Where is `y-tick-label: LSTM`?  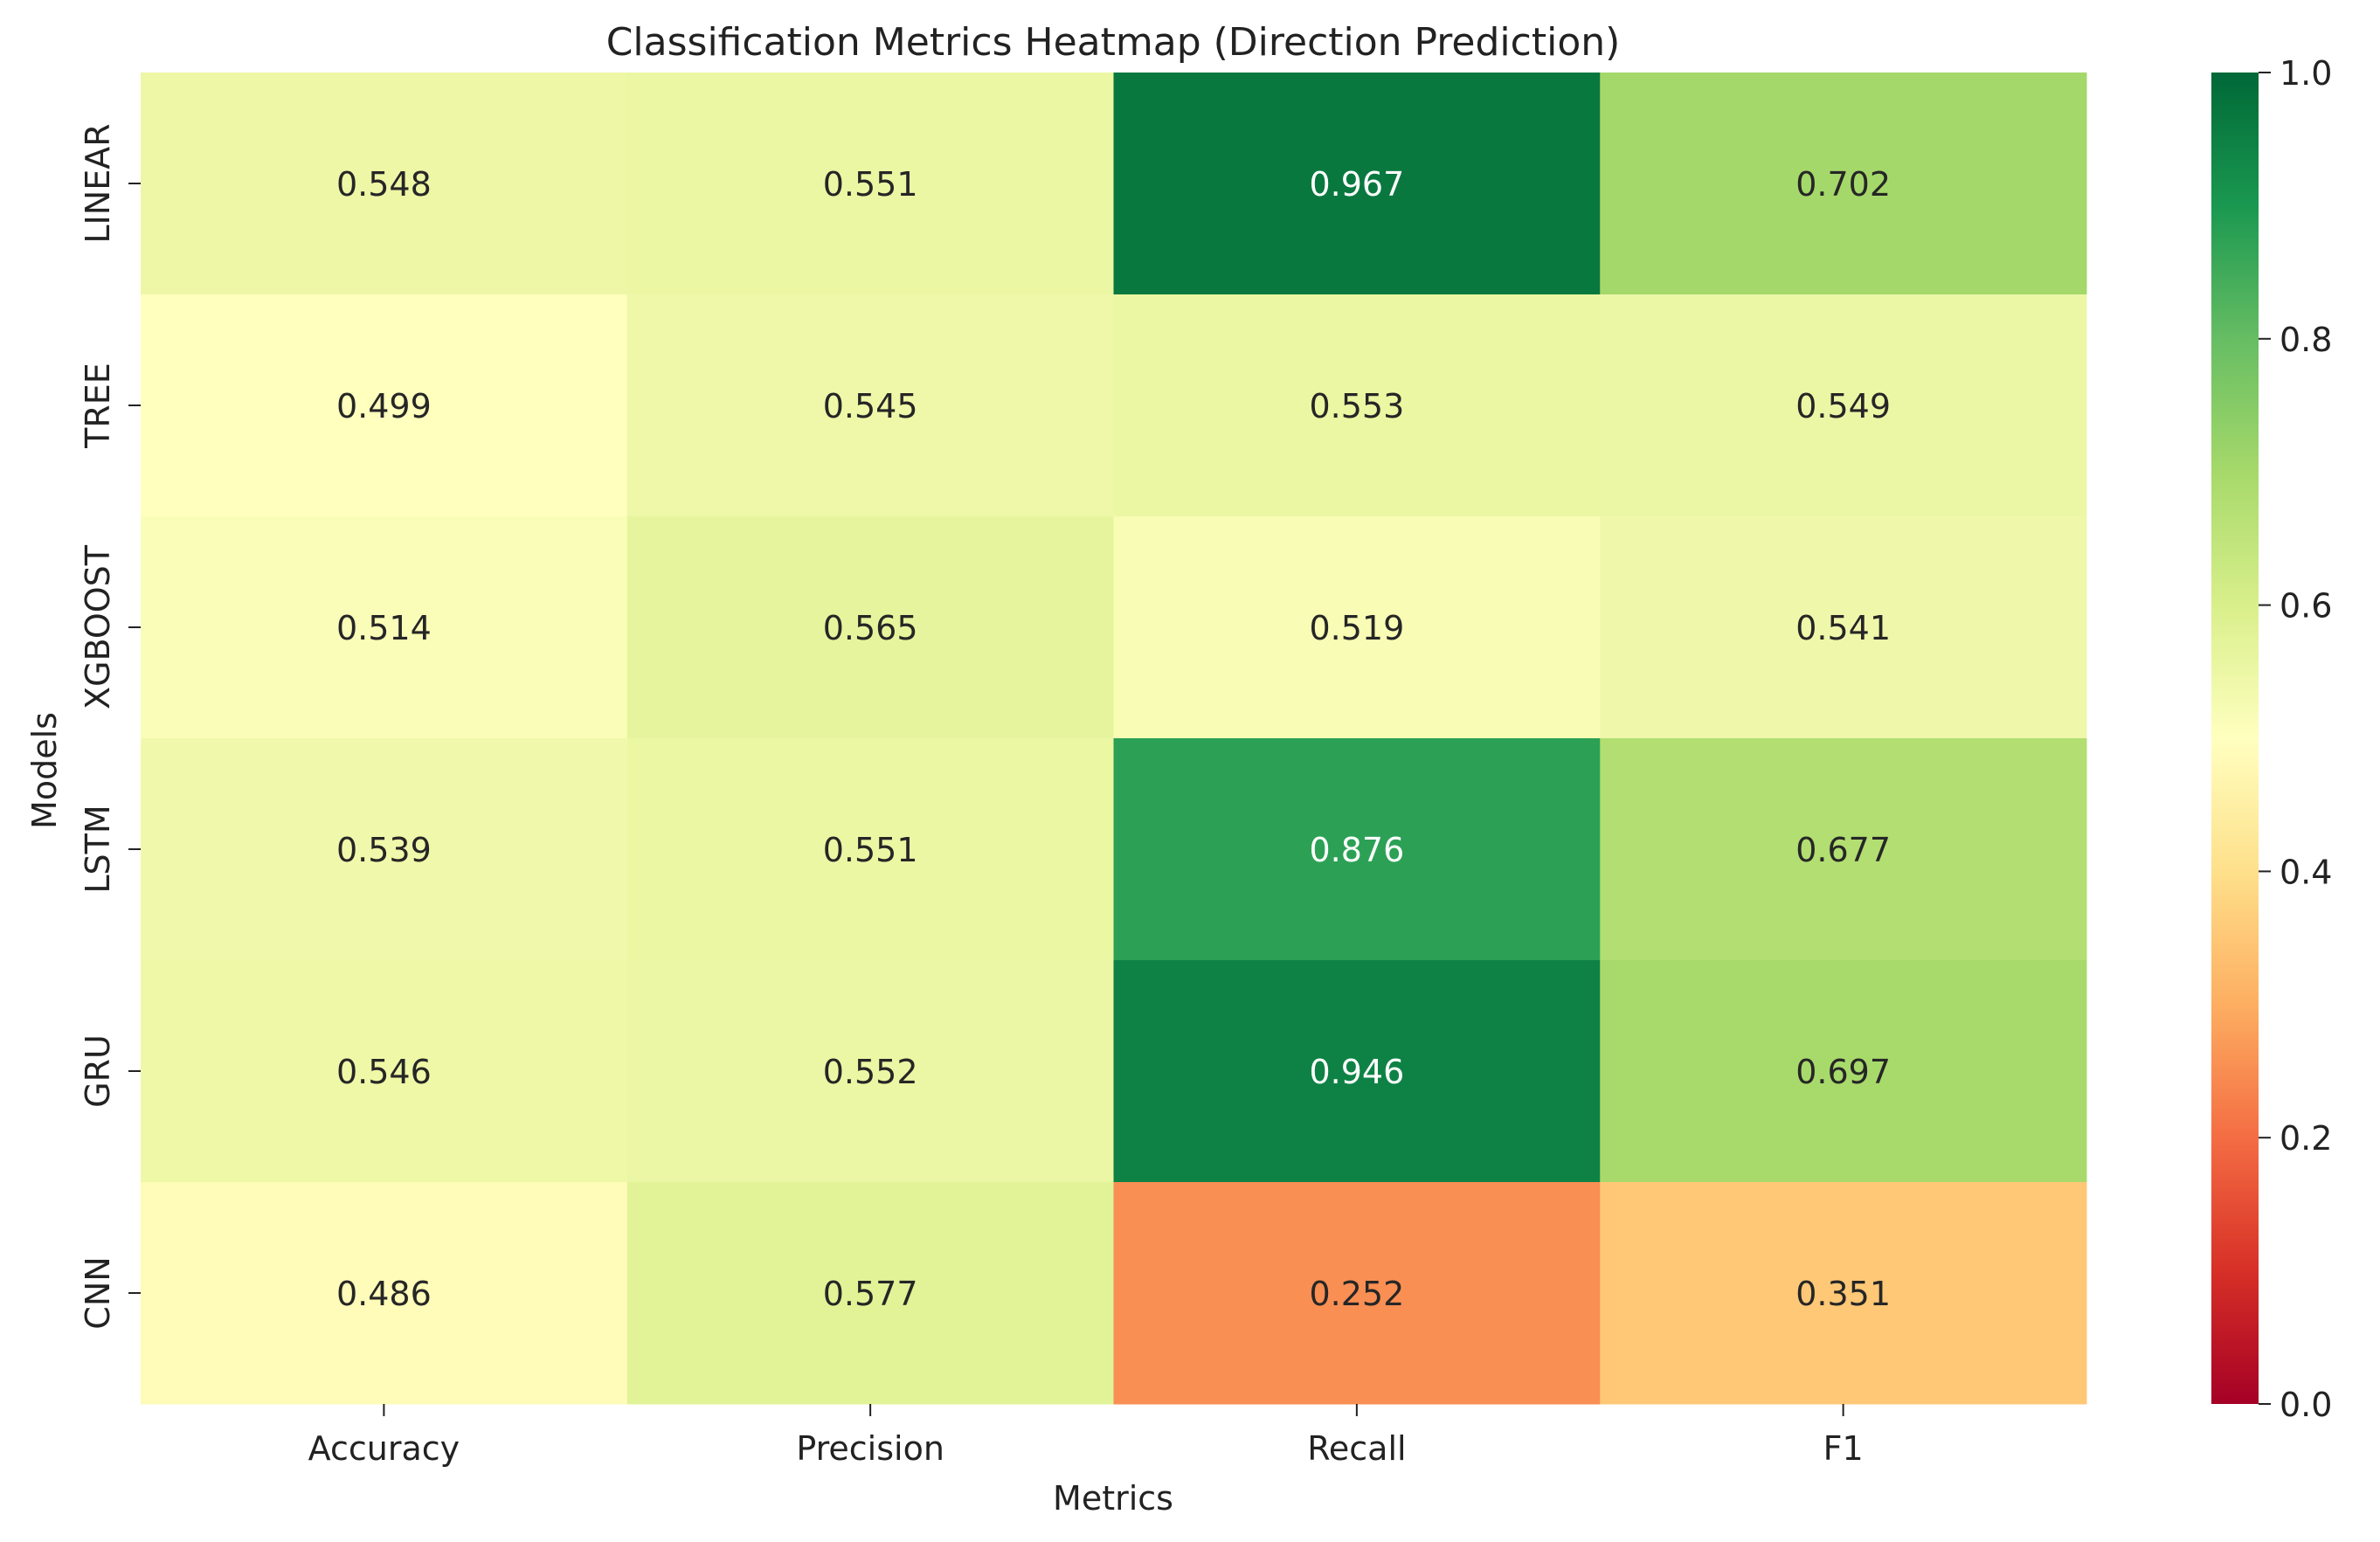
y-tick-label: LSTM is located at coordinates (98, 849).